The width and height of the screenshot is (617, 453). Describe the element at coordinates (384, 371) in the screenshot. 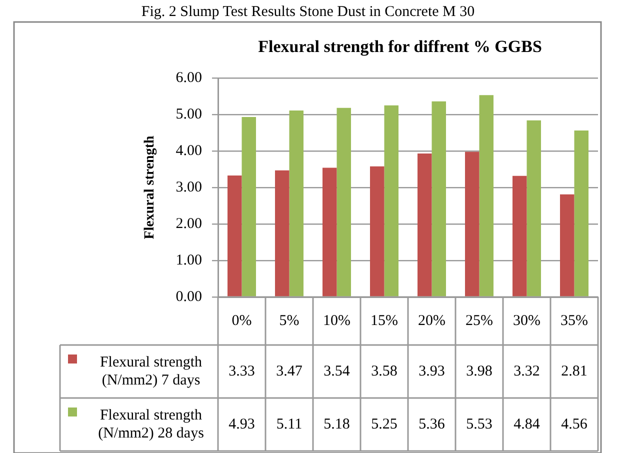

I see `data-label: 3.58` at that location.